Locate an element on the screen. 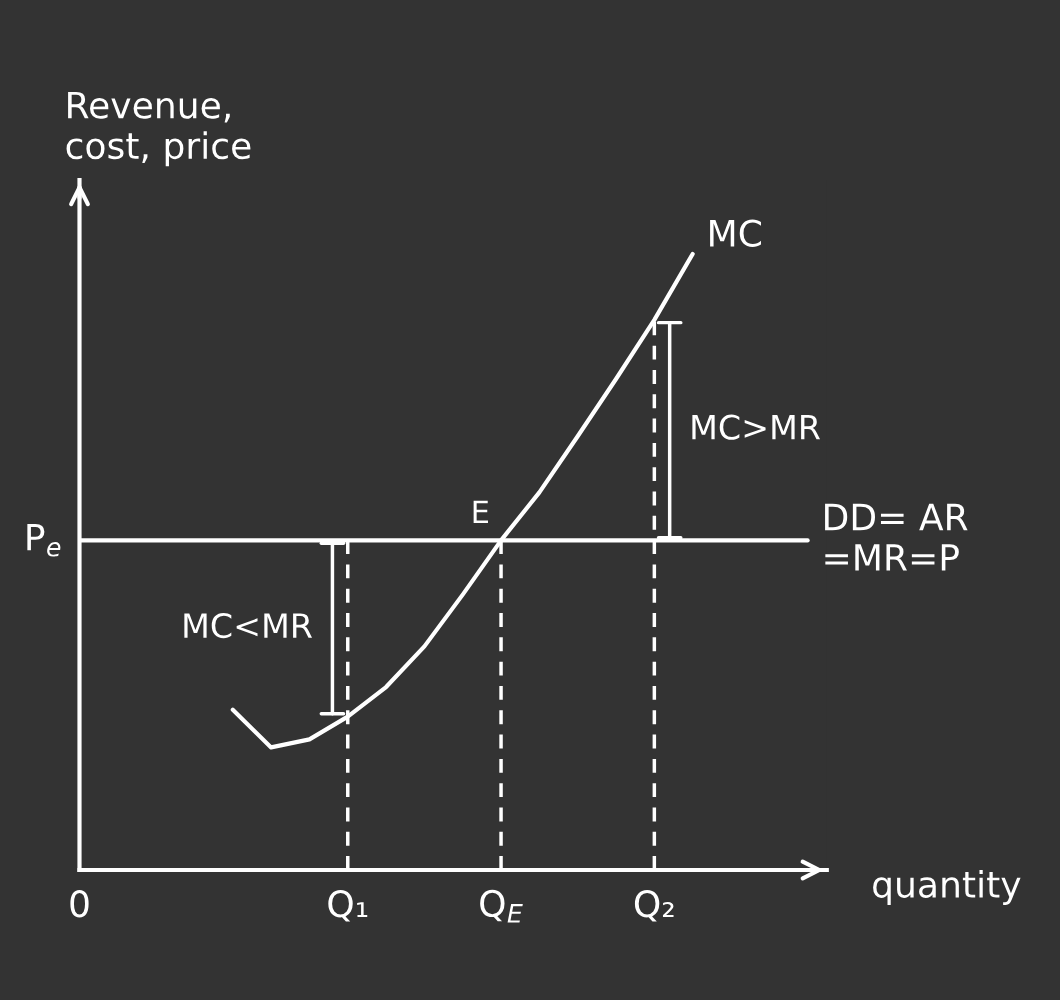 The image size is (1060, 1000). x-axis-title: quantity is located at coordinates (947, 887).